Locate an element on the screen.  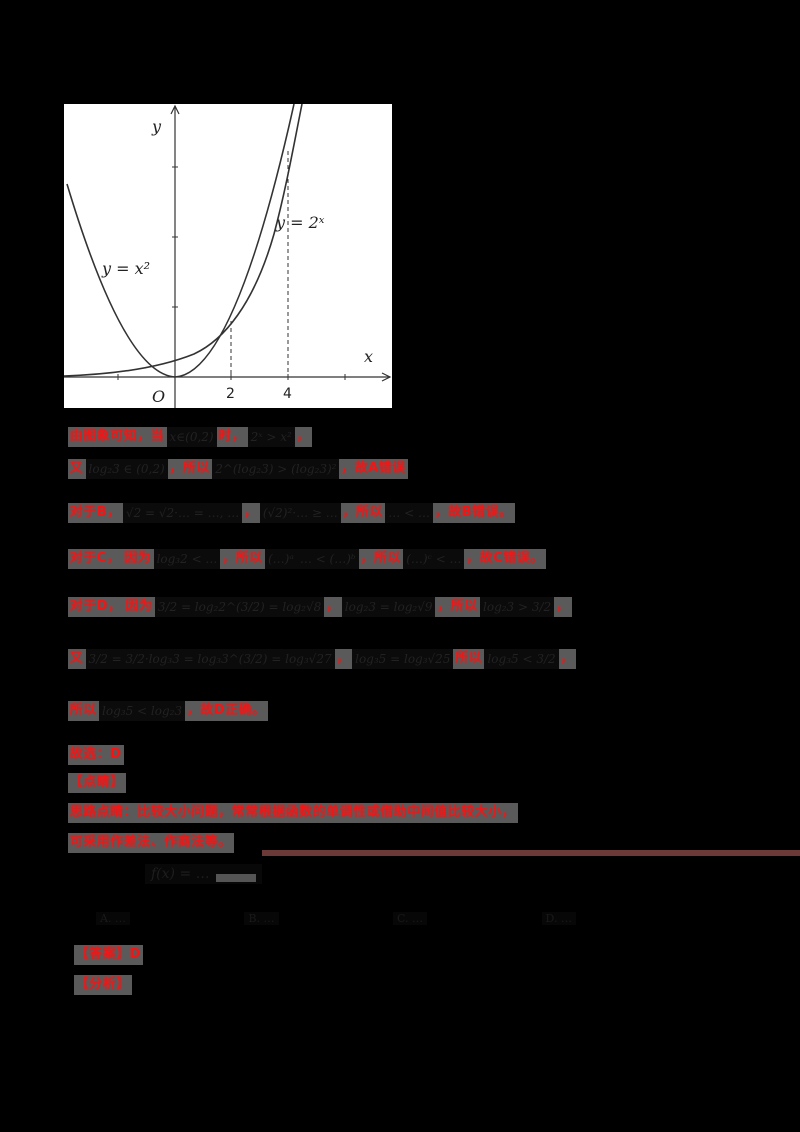
analysis-label: 【分析】 is located at coordinates (103, 985).